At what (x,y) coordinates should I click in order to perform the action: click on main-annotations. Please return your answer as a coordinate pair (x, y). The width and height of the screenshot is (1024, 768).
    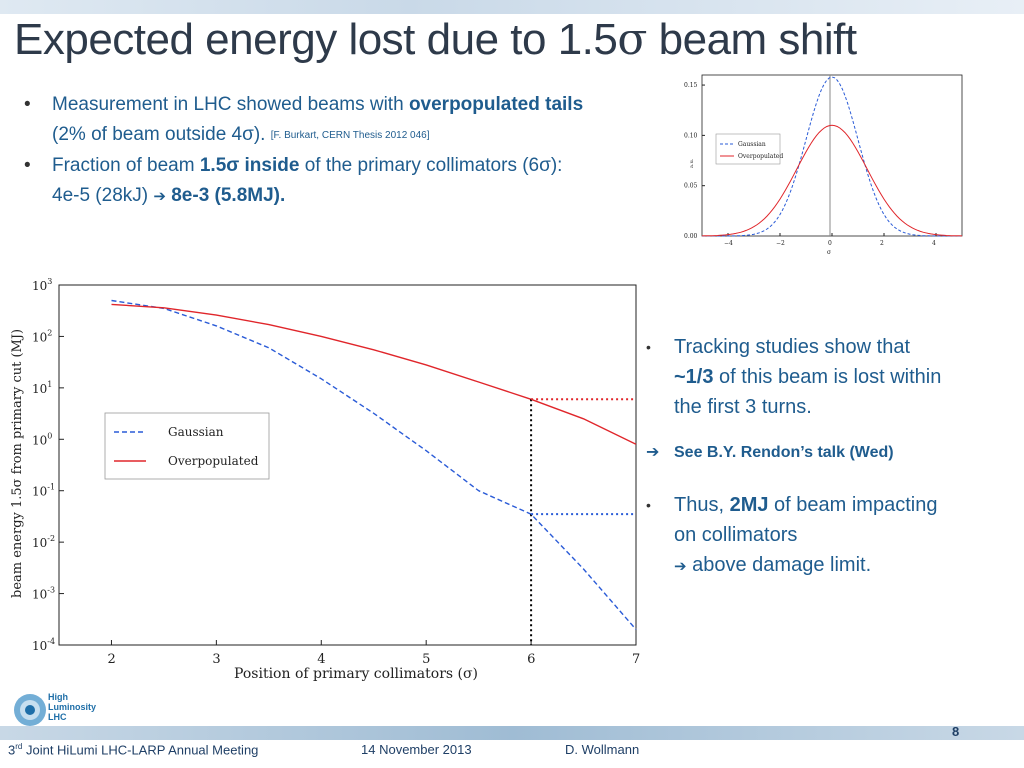
    Looking at the image, I should click on (583, 521).